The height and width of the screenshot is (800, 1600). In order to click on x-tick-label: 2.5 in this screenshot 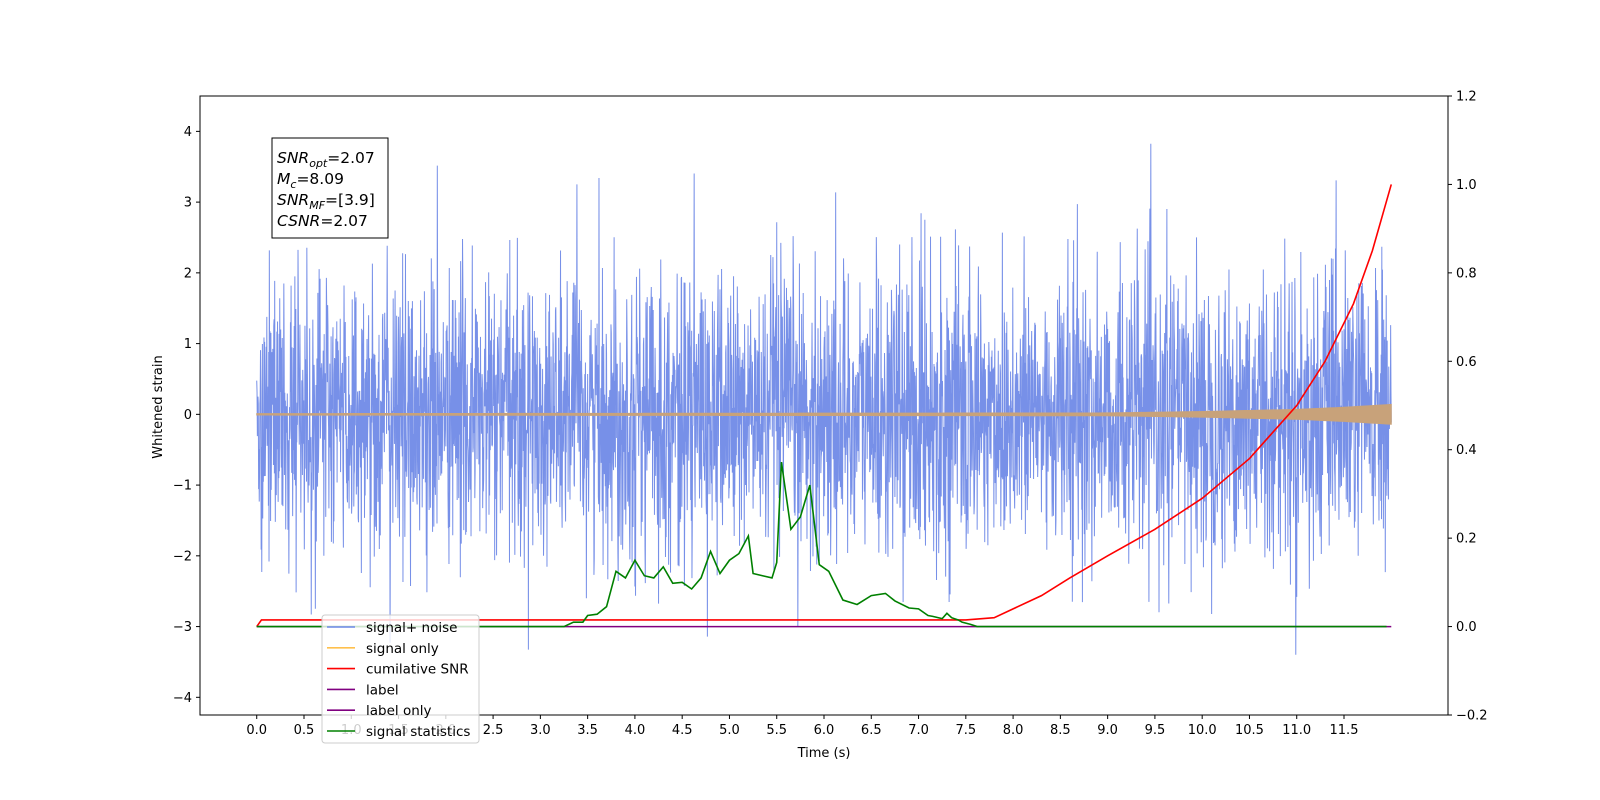, I will do `click(493, 730)`.